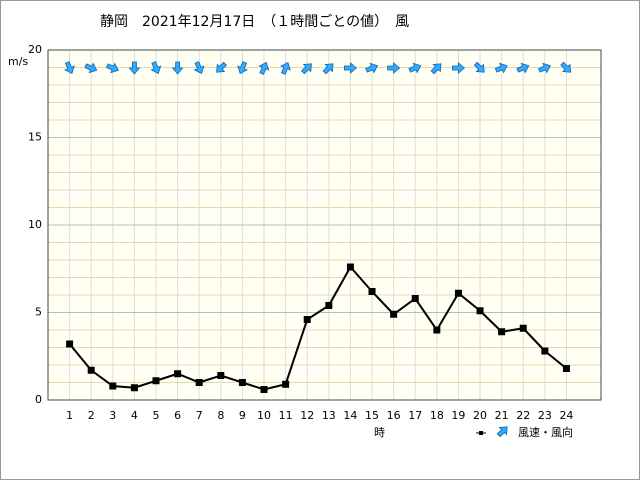 This screenshot has height=480, width=640. Describe the element at coordinates (545, 432) in the screenshot. I see `legend-label: 風速・風向` at that location.